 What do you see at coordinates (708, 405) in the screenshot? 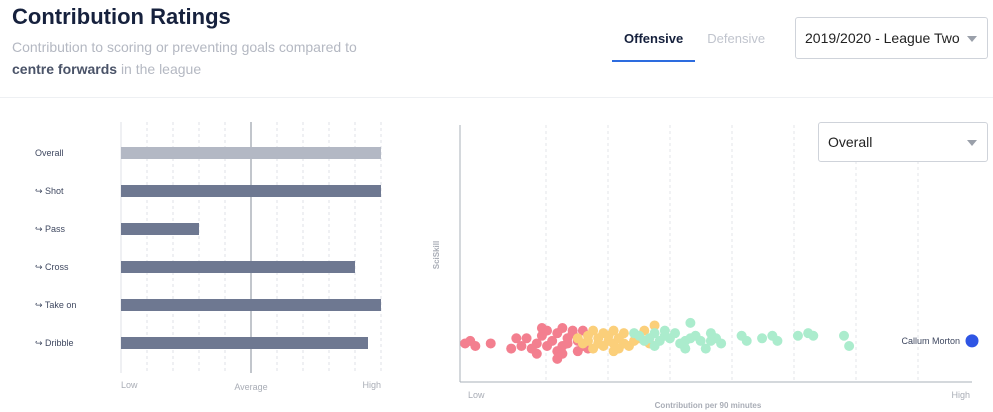
I see `scatter-x-axis-title: Contribution per 90 minutes` at bounding box center [708, 405].